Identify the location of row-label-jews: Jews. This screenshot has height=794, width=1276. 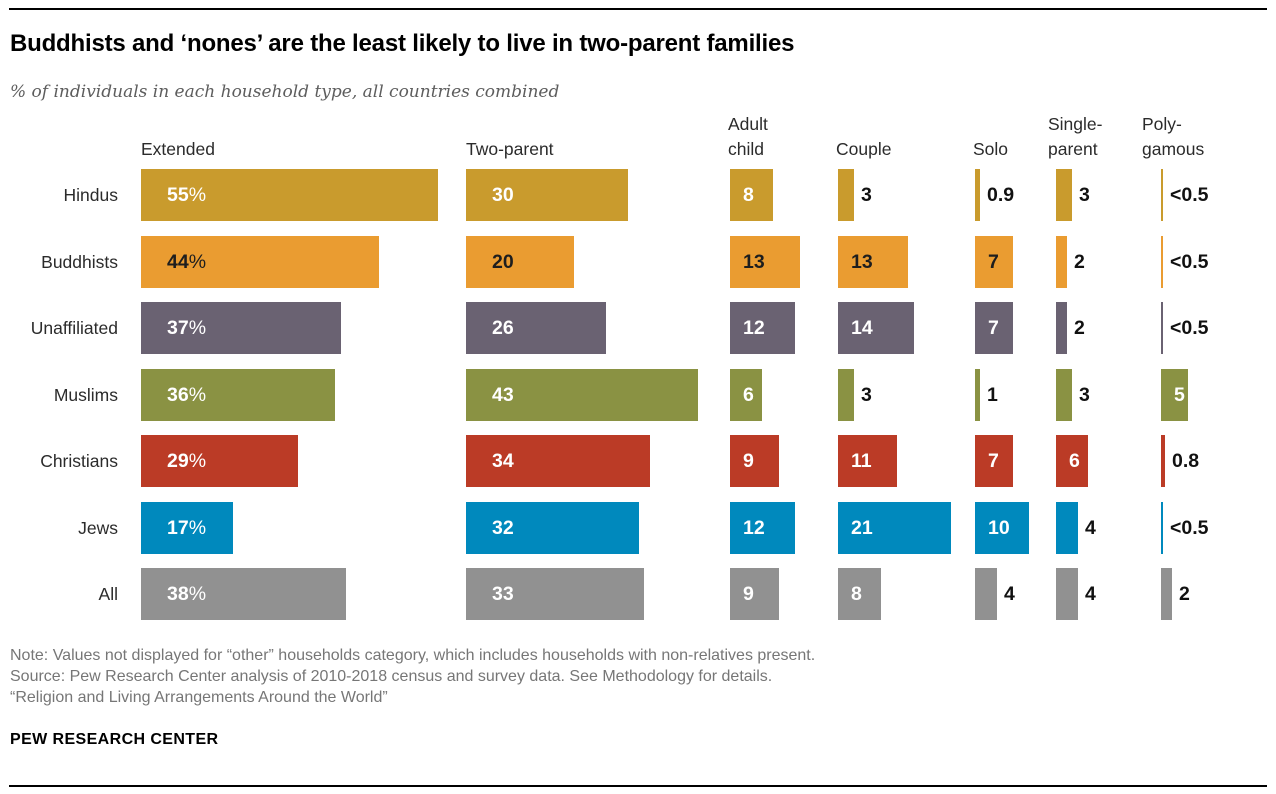
(98, 528).